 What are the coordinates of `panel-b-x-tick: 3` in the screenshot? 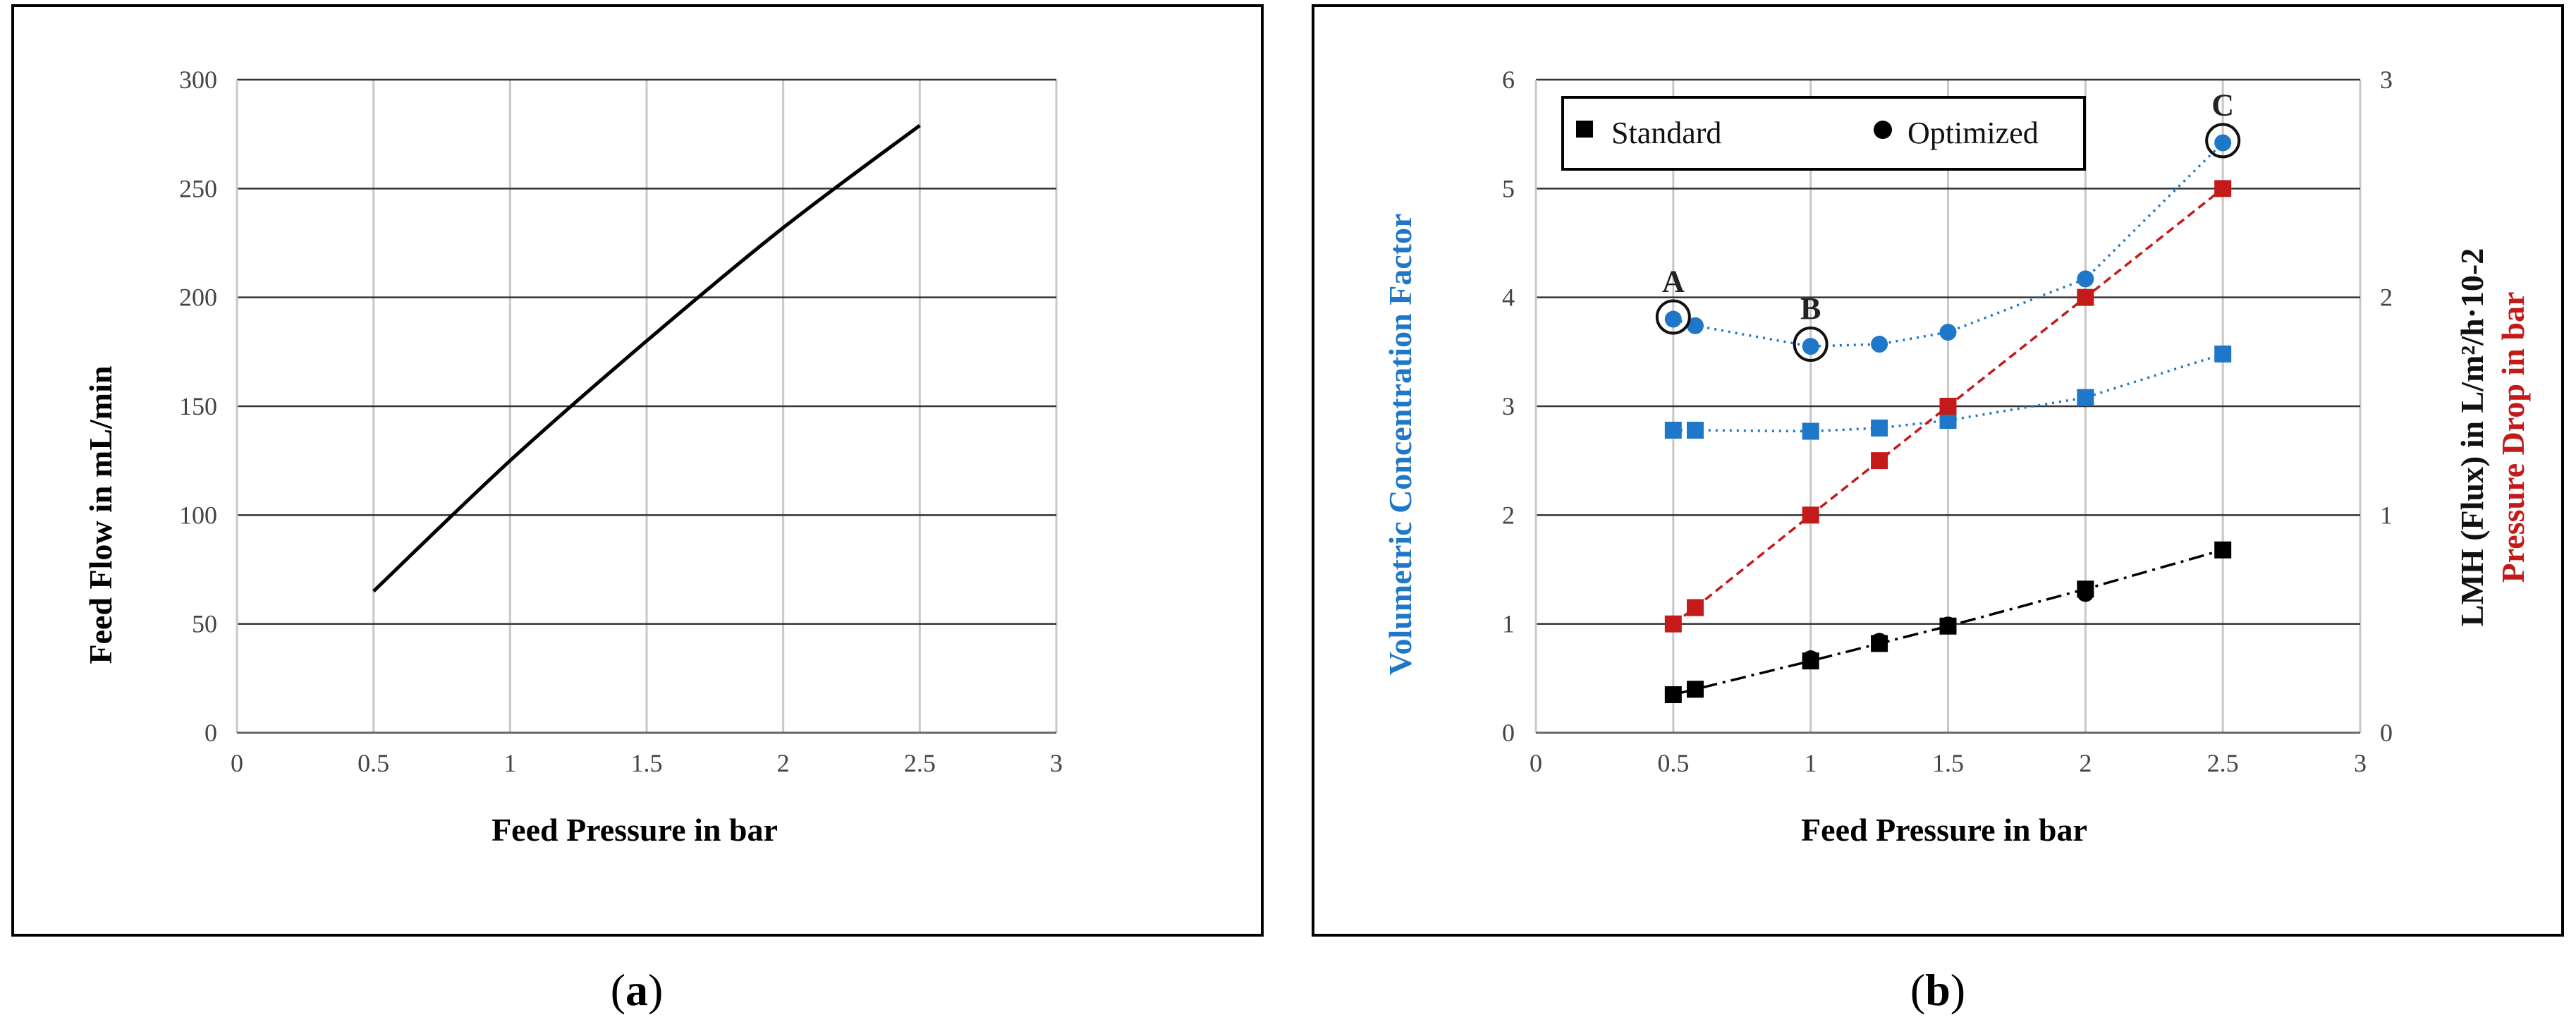 It's located at (2360, 763).